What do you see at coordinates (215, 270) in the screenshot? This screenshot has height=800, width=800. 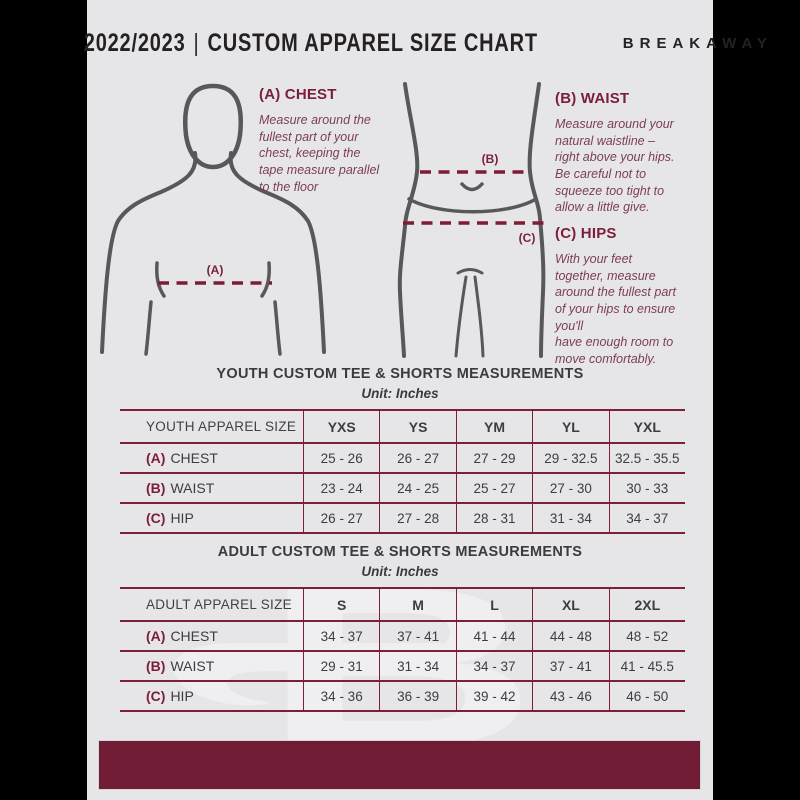 I see `chest-marker-label: (A)` at bounding box center [215, 270].